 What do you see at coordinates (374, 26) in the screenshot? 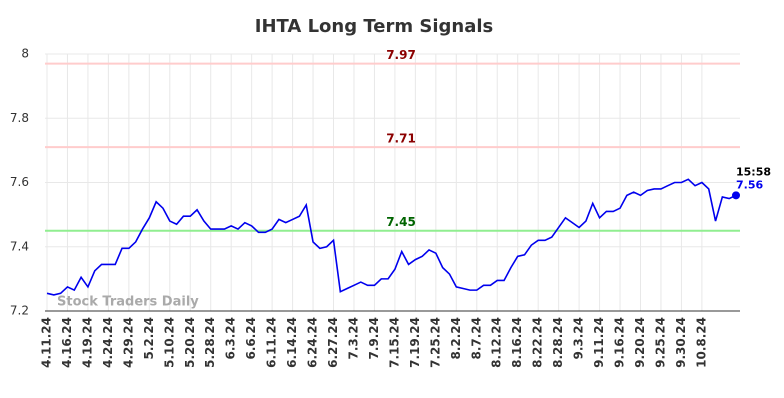
I see `chart-title: IHTA Long Term Signals` at bounding box center [374, 26].